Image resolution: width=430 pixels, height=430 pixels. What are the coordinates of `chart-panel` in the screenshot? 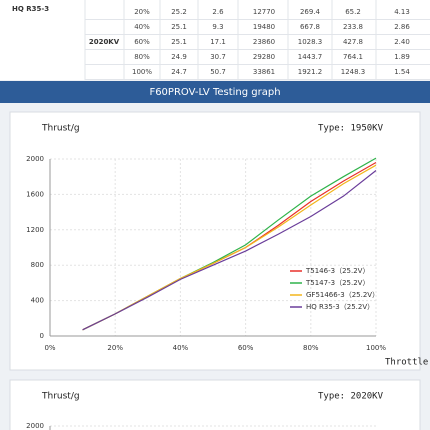 It's located at (215, 404).